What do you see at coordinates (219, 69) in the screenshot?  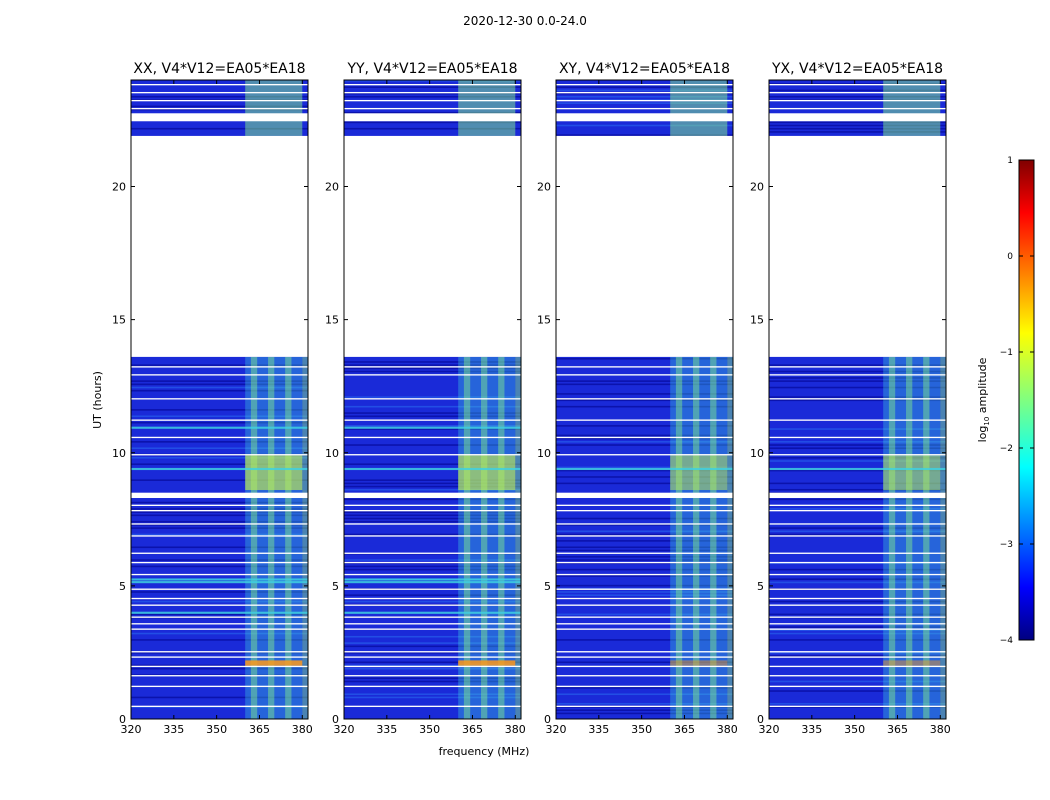 I see `panel-title: XX, V4*V12=EA05*EA18` at bounding box center [219, 69].